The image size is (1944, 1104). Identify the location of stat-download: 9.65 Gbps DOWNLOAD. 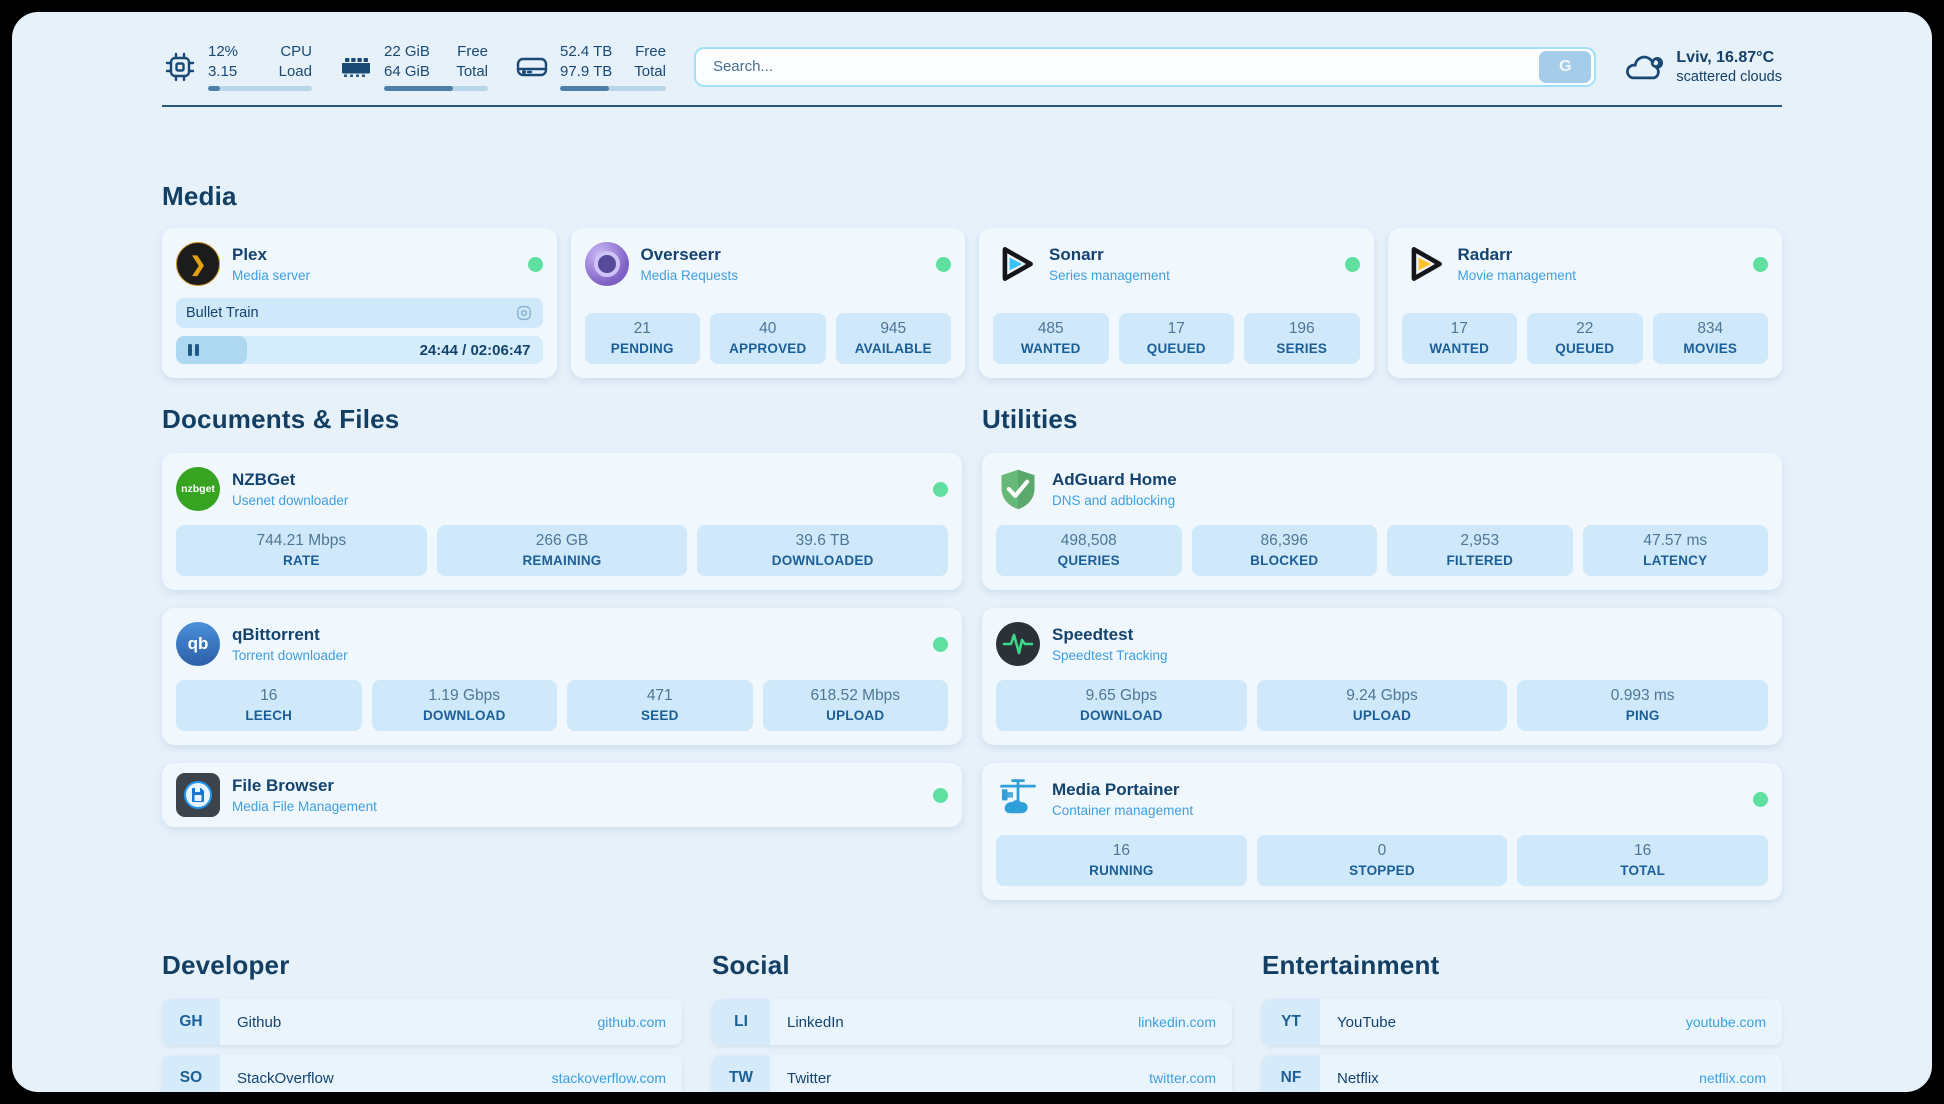
(1121, 705).